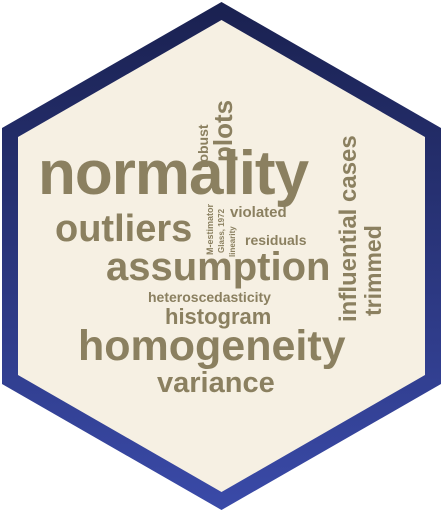 This screenshot has width=443, height=512. I want to click on word-homogeneity: homogeneity, so click(212, 346).